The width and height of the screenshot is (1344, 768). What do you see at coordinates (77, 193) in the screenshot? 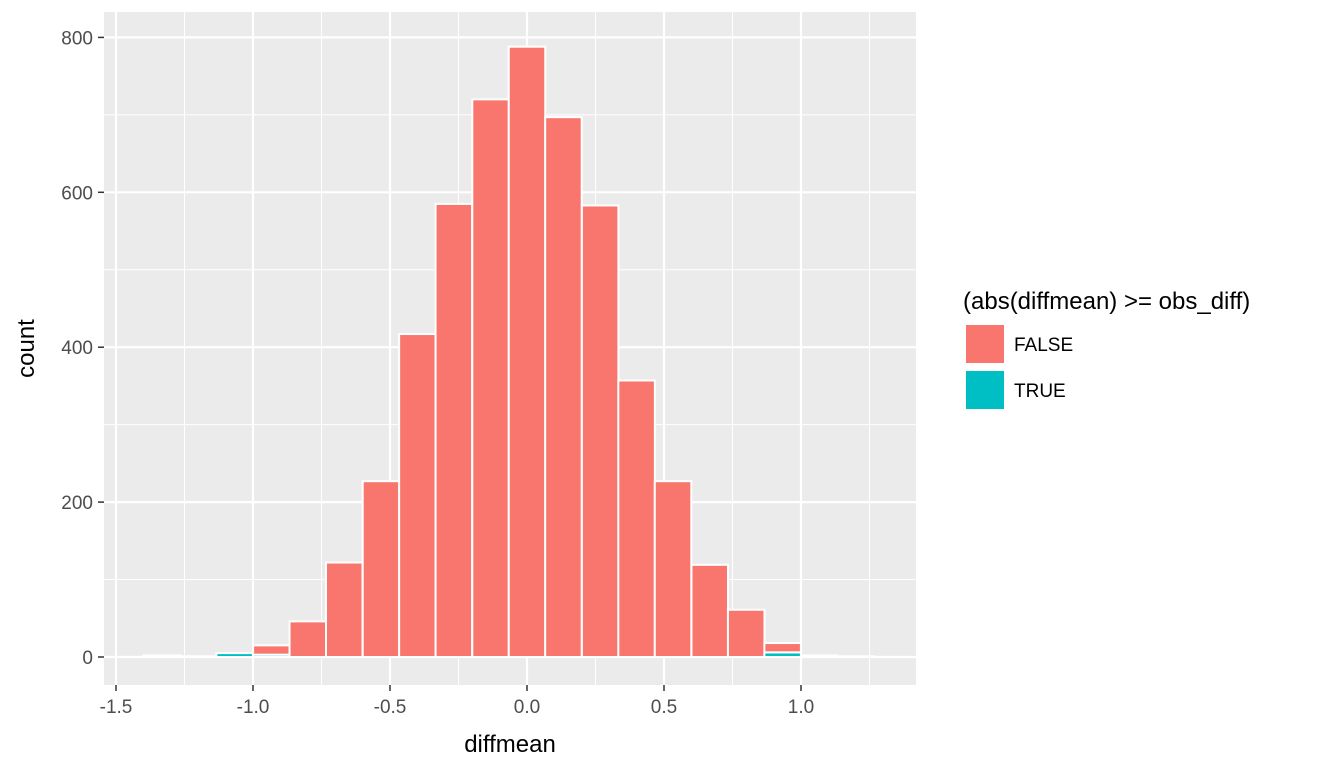
I see `y-tick-label: 600` at bounding box center [77, 193].